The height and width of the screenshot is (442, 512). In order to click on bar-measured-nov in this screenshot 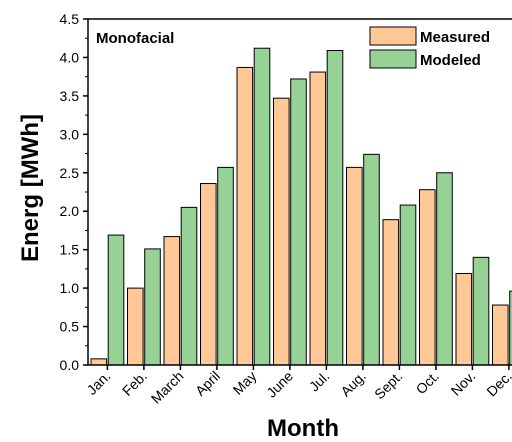, I will do `click(464, 319)`.